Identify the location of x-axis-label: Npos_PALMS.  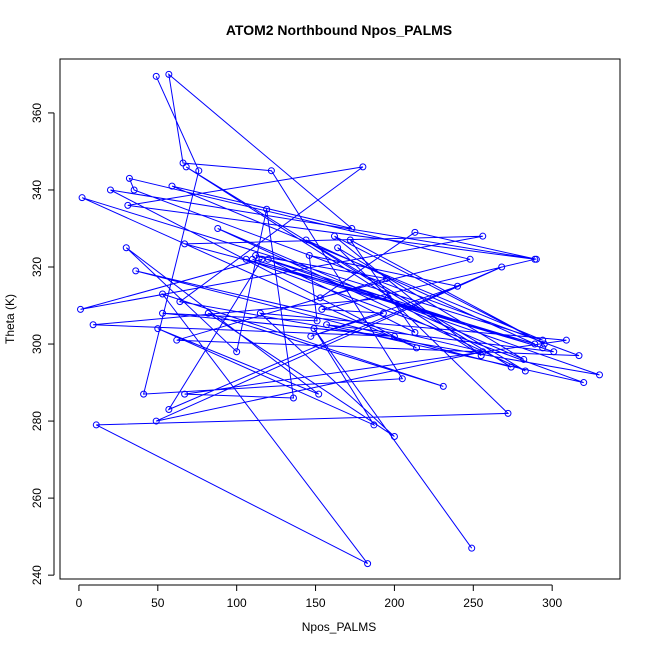
(339, 627).